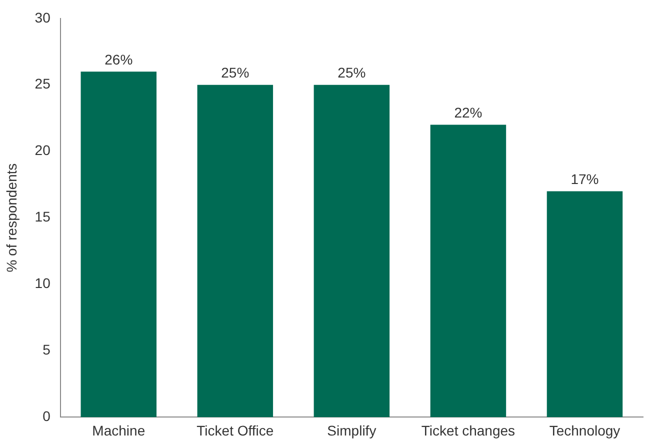 The width and height of the screenshot is (651, 446). What do you see at coordinates (42, 283) in the screenshot?
I see `y-tick-label: 10` at bounding box center [42, 283].